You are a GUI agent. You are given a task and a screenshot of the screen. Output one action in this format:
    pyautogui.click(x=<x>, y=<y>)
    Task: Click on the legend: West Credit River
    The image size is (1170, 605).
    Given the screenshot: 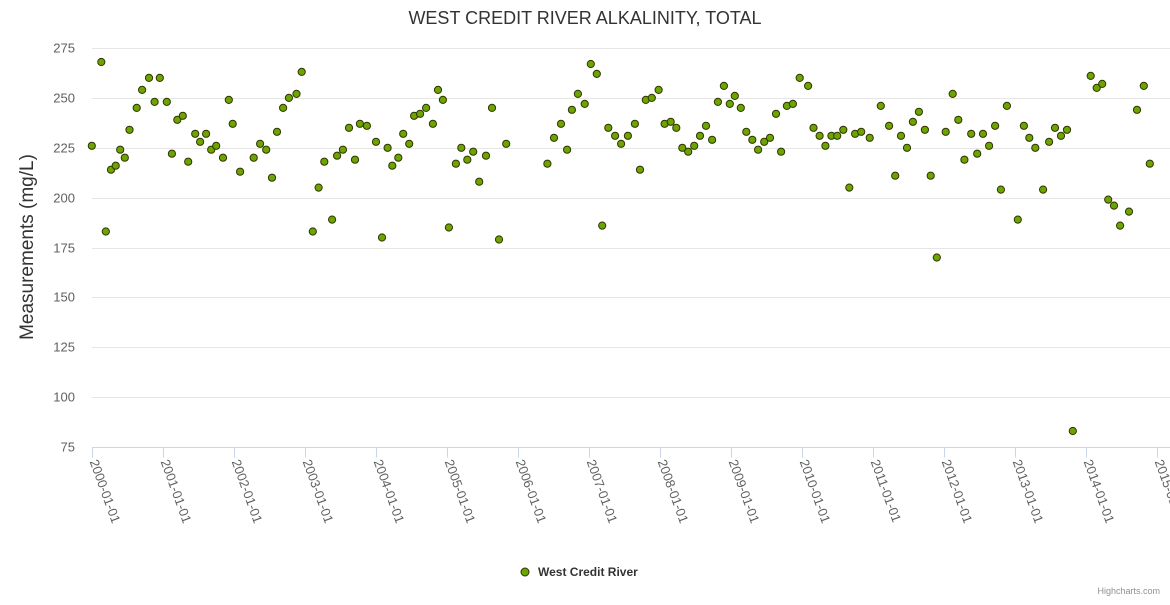 What is the action you would take?
    pyautogui.click(x=579, y=572)
    